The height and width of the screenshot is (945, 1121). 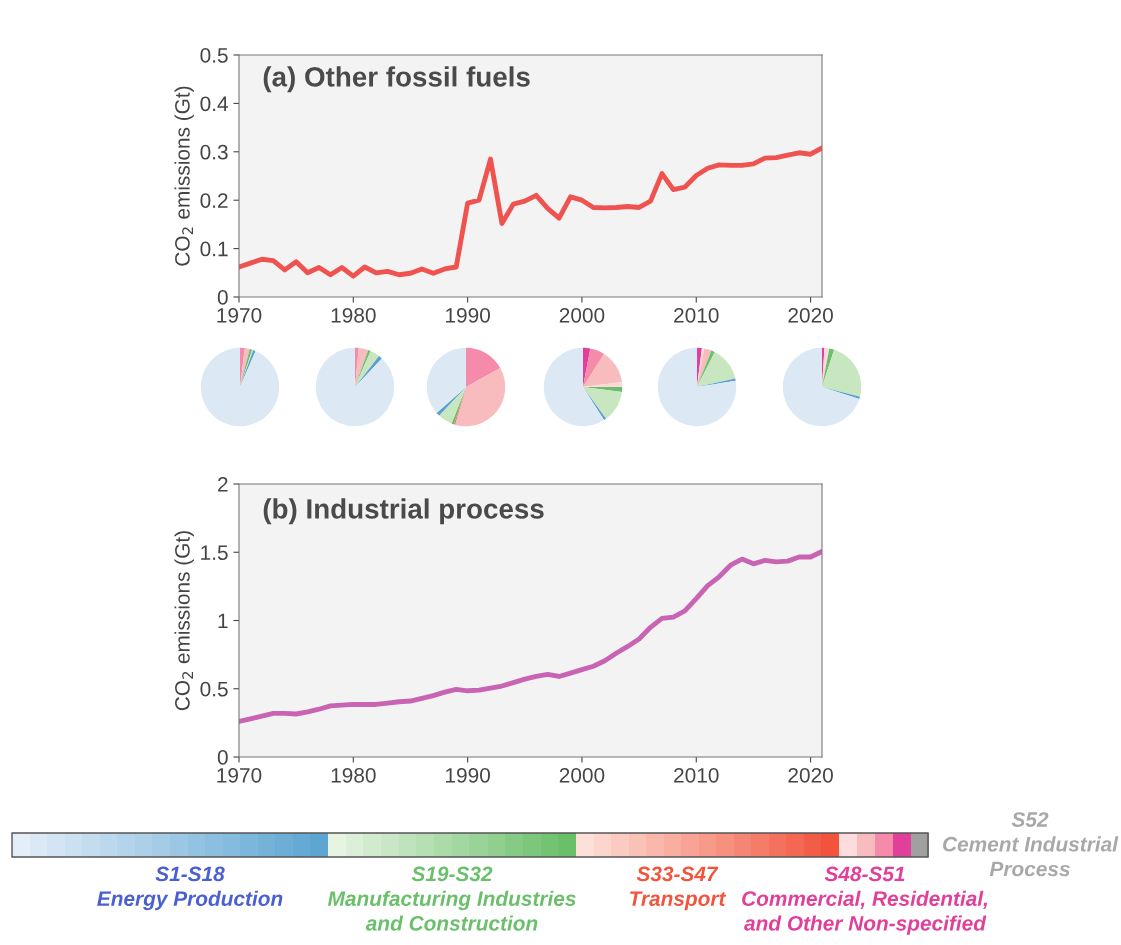 I want to click on text: S1-S18 Energy Production, so click(x=190, y=888).